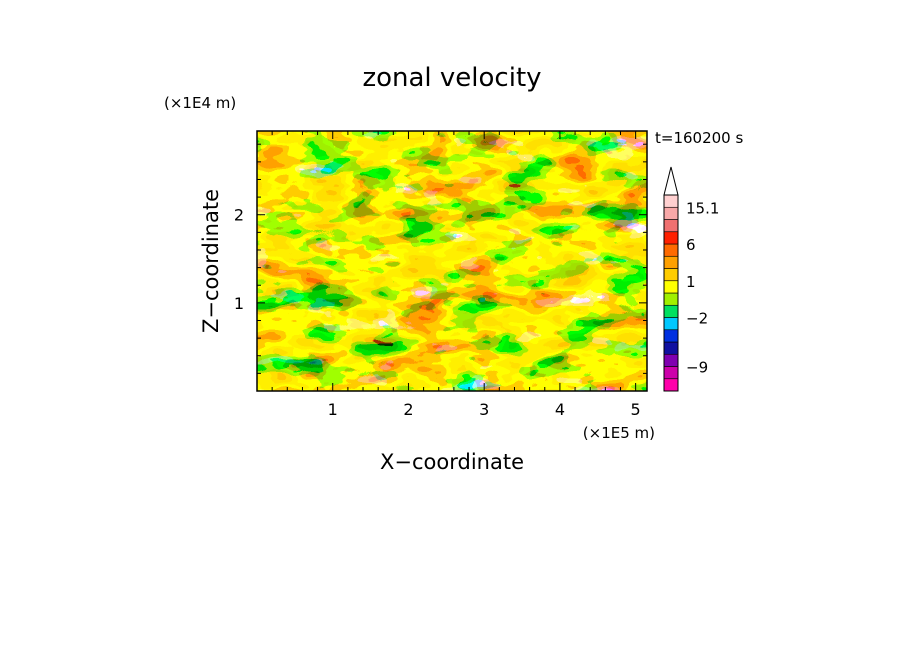 The height and width of the screenshot is (654, 904). I want to click on colorbar-frame, so click(671, 293).